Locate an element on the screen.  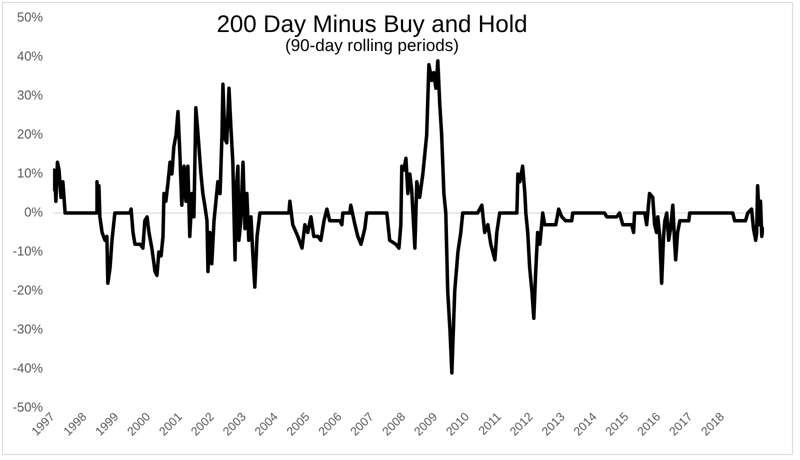
y-tick-label: -40% is located at coordinates (28, 368).